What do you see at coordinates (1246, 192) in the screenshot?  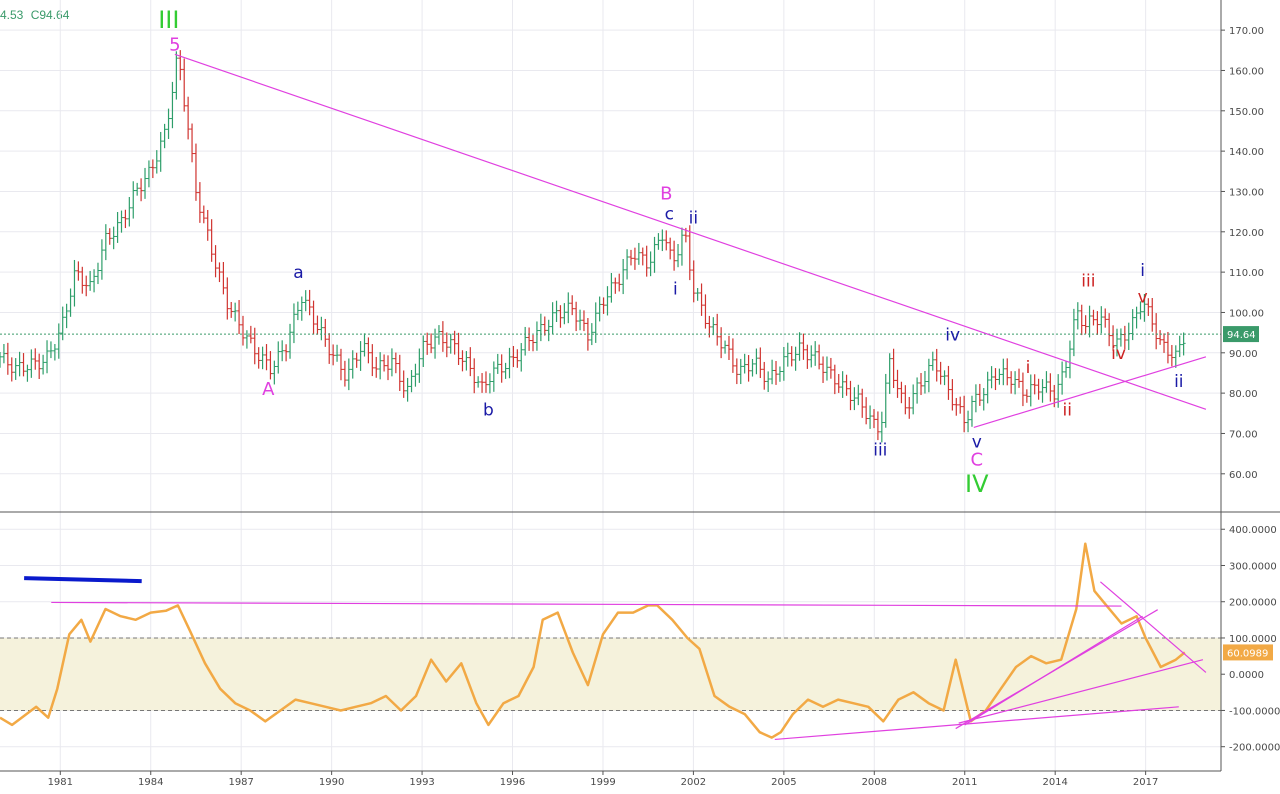 I see `price-tick-label: 130.00` at bounding box center [1246, 192].